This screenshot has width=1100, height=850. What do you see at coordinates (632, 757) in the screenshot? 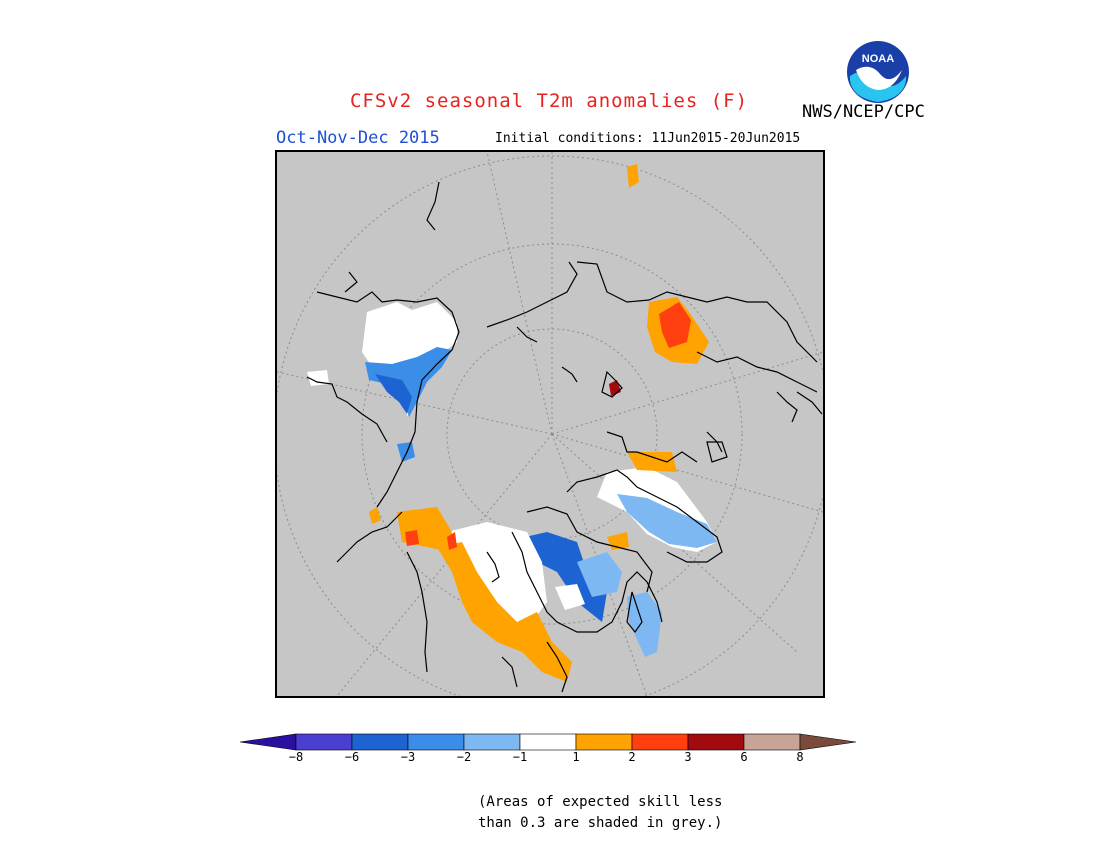
I see `colorbar-tick-label: 2` at bounding box center [632, 757].